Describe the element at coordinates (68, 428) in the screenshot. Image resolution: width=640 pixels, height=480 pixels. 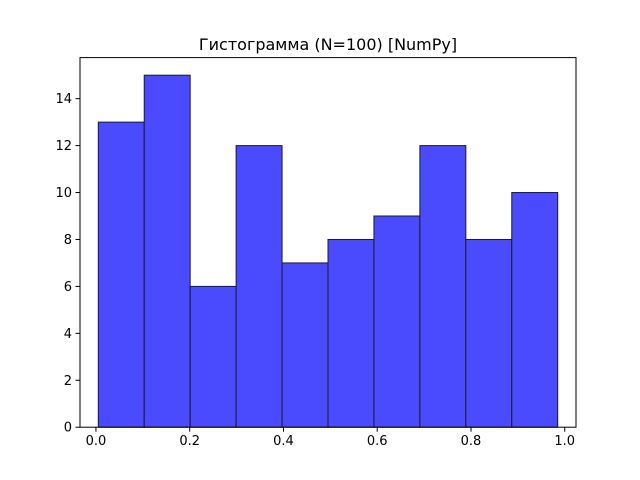
I see `y-tick-label: 0` at that location.